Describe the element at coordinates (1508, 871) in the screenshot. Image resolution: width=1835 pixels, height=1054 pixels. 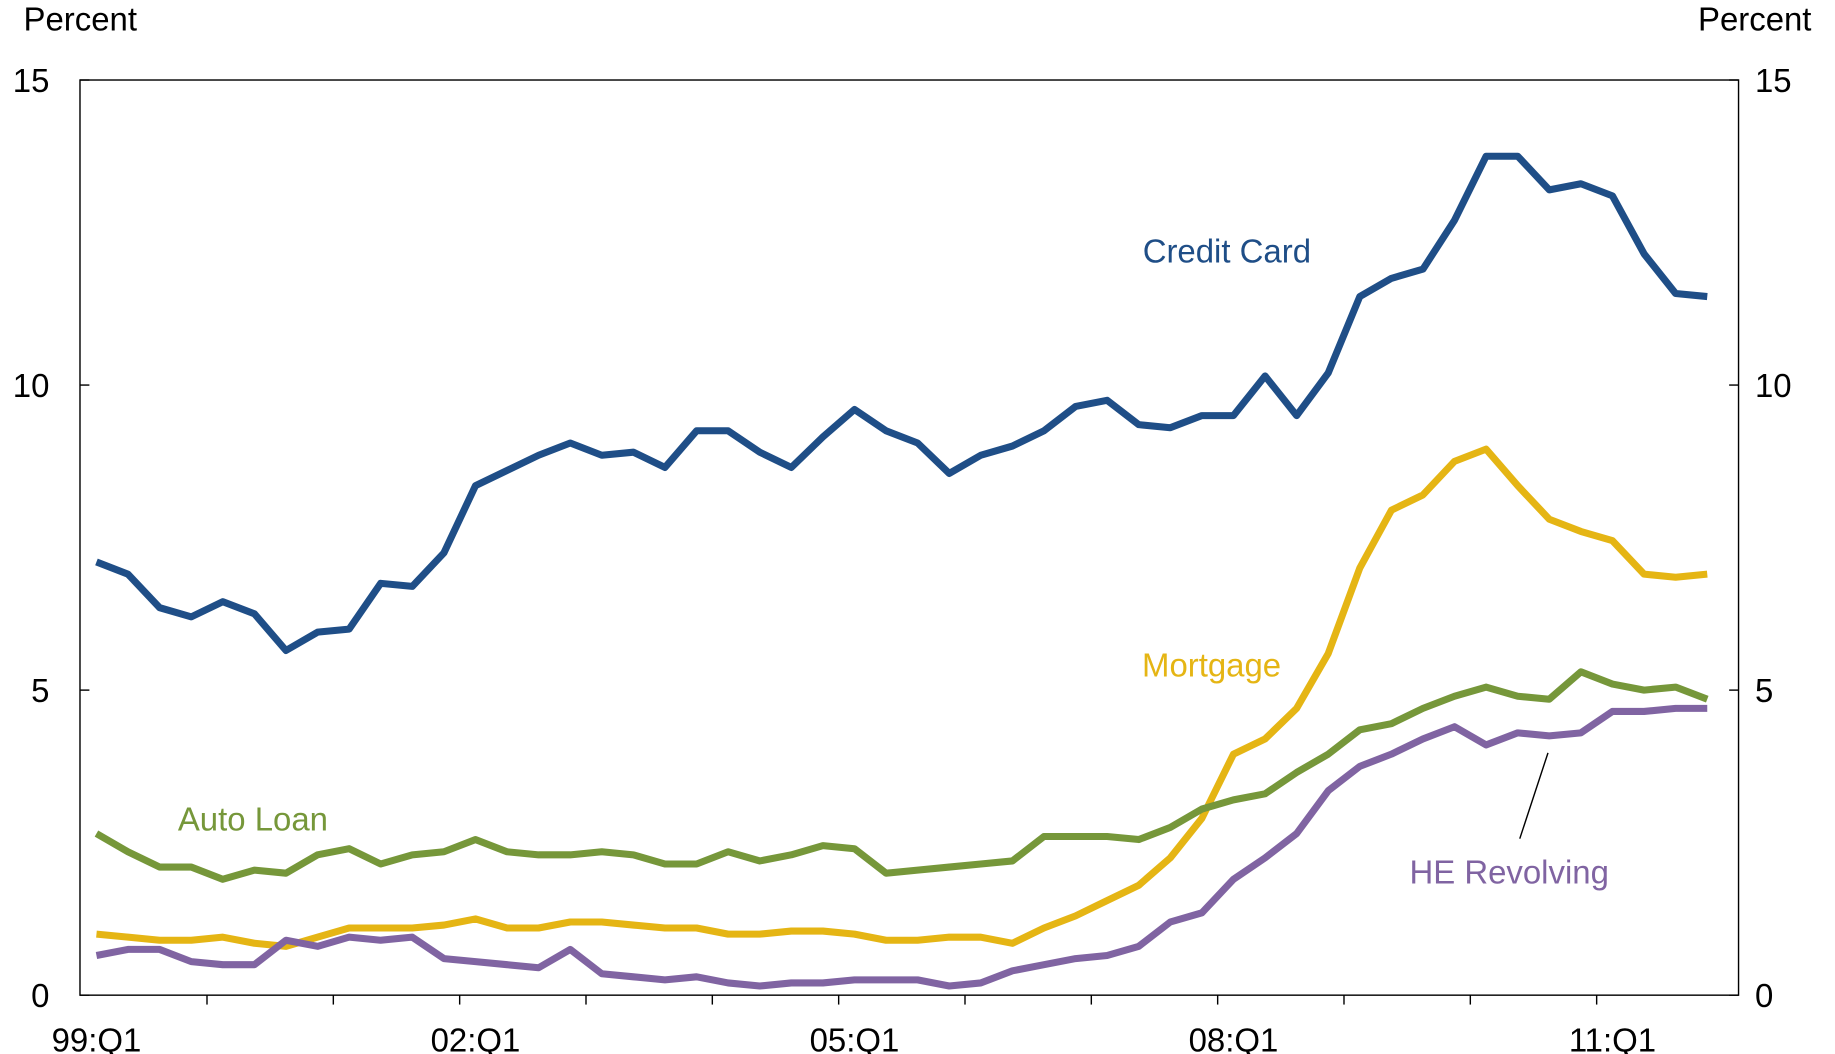
I see `series-label: HE Revolving` at that location.